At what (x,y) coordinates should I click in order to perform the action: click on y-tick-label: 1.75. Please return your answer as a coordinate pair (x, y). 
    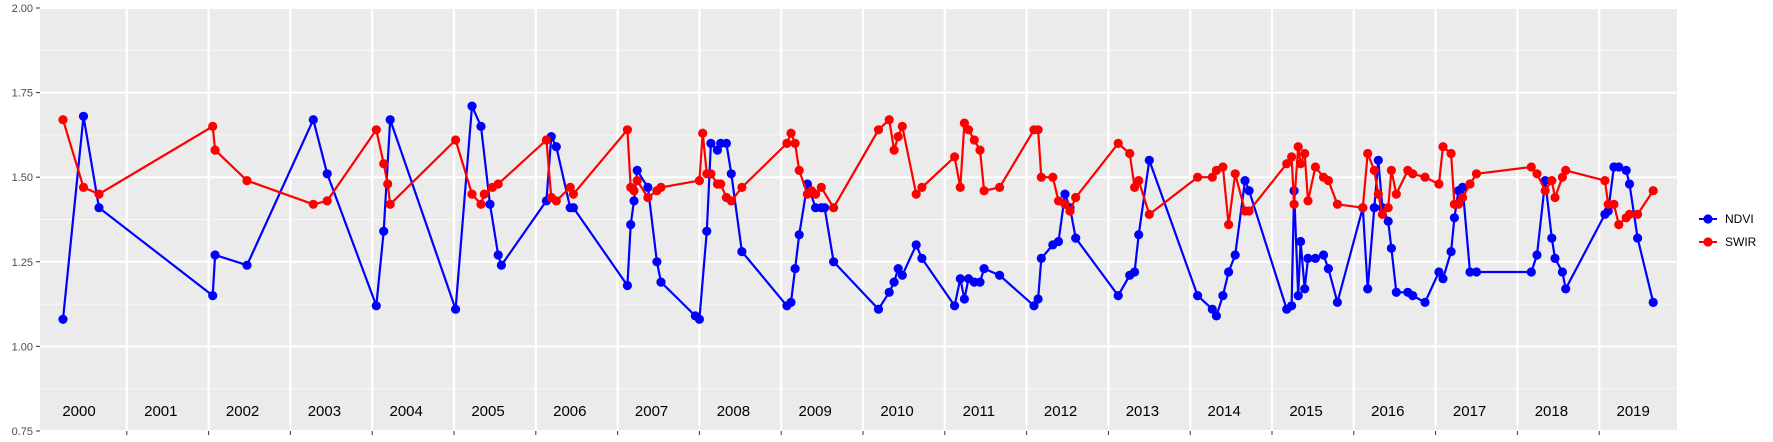
    Looking at the image, I should click on (22, 94).